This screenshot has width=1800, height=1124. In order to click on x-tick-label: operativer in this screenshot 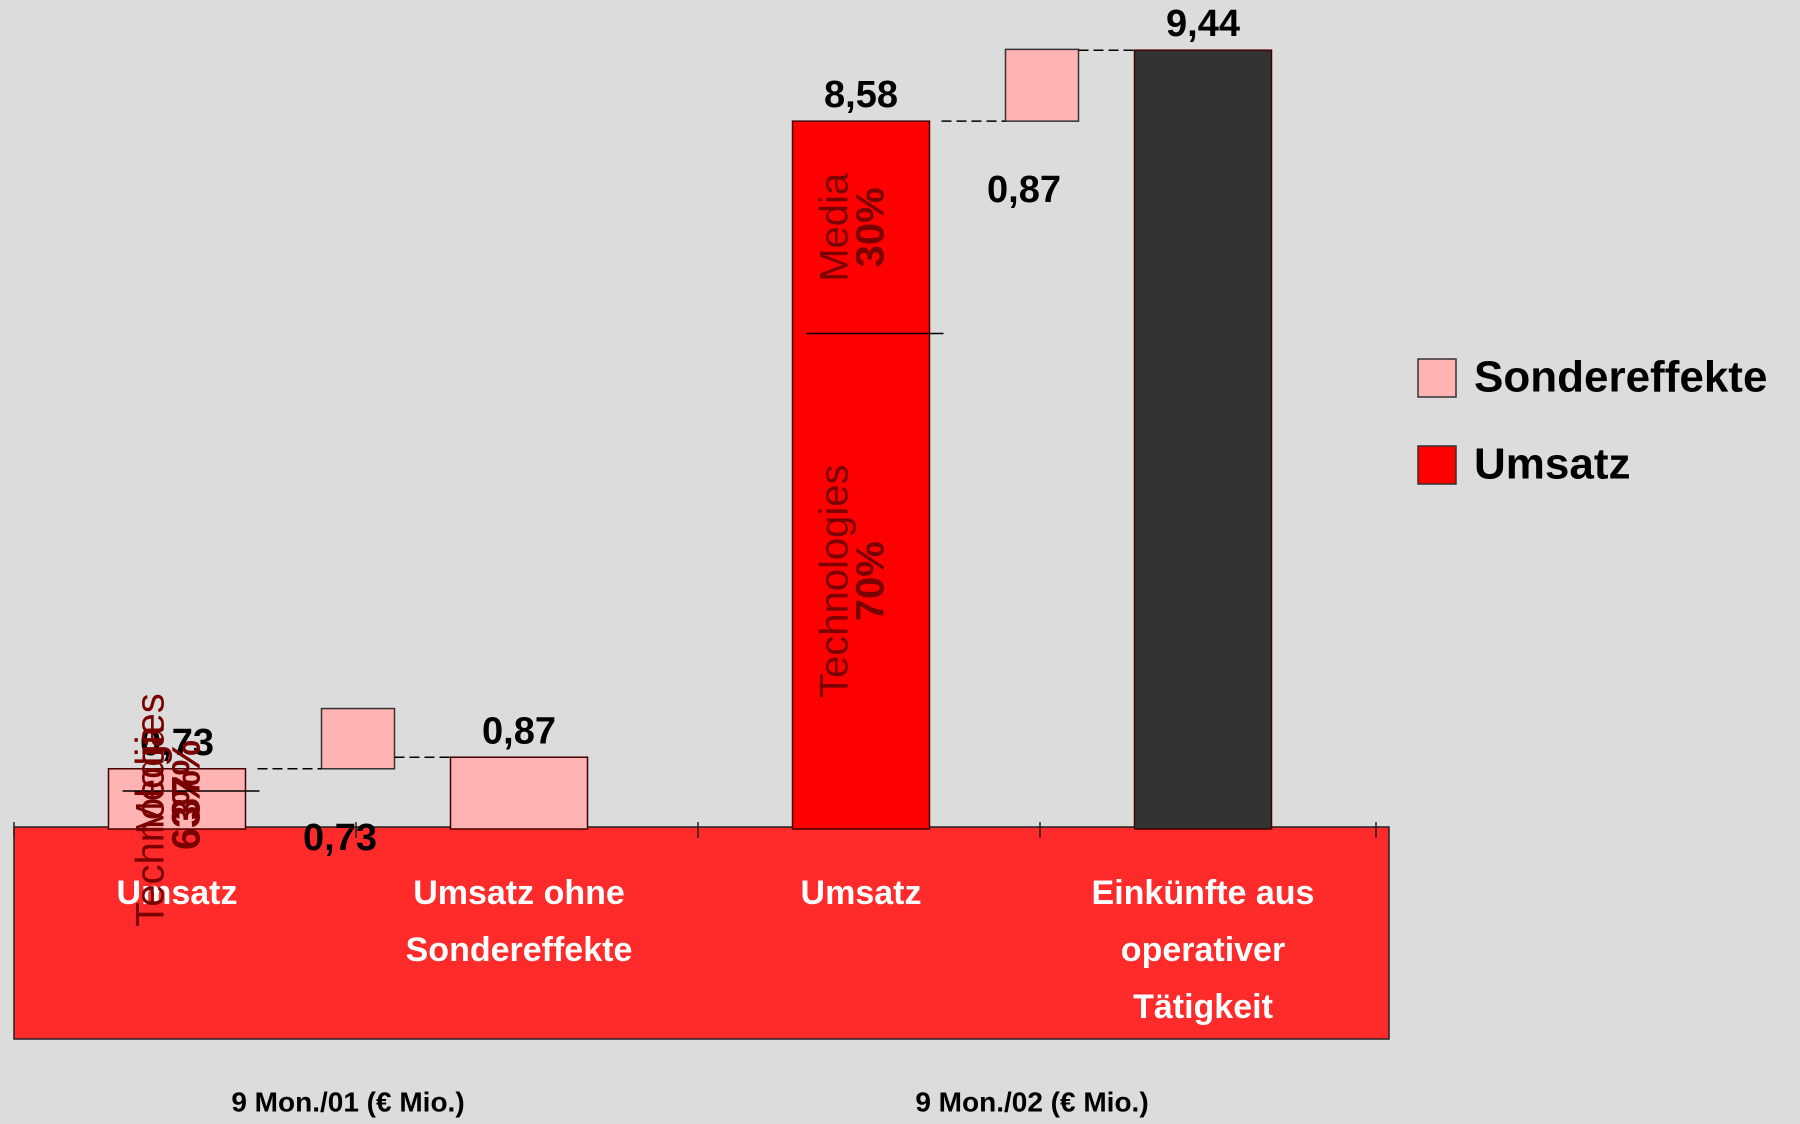, I will do `click(1203, 950)`.